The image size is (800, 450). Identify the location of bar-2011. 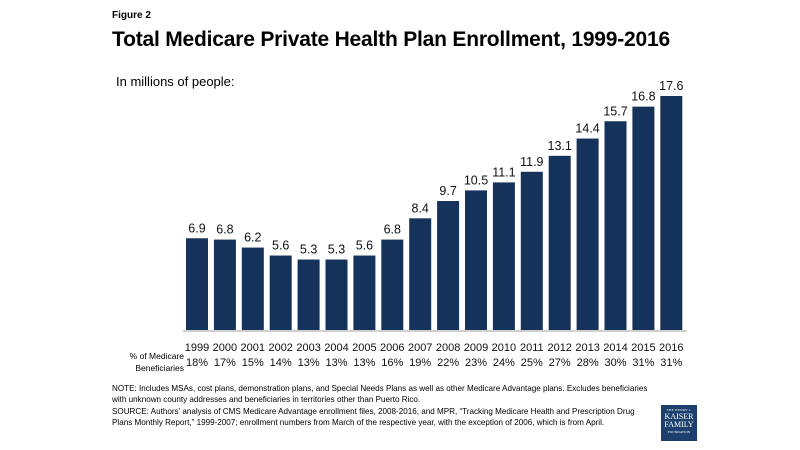
(531, 250).